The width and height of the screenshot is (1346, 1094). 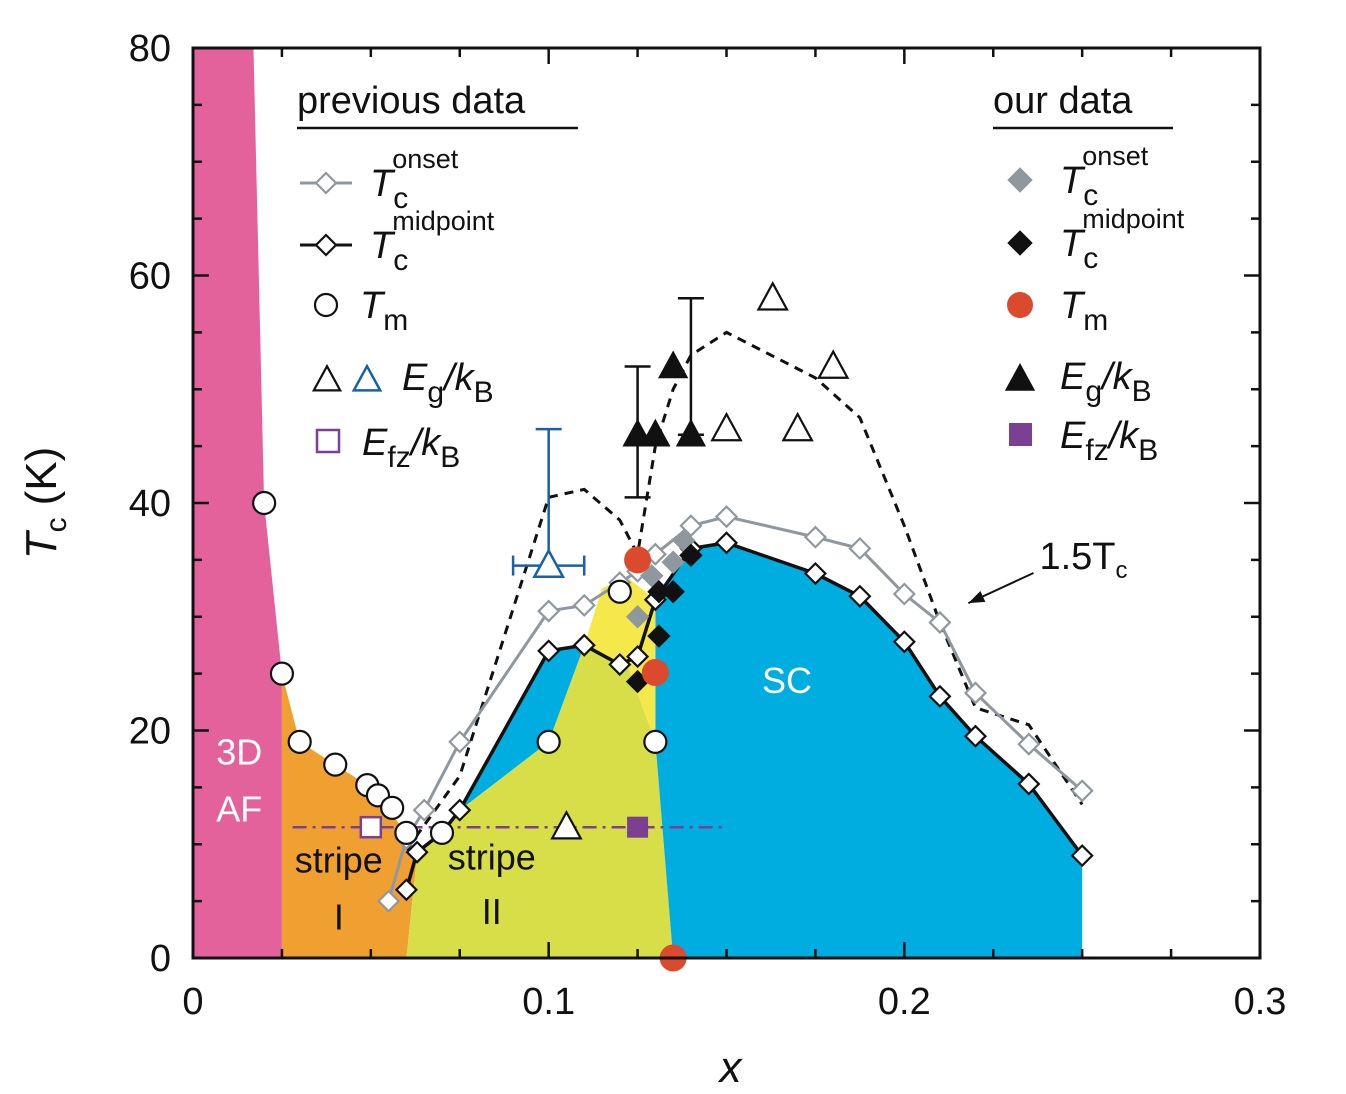 I want to click on legend-our-midpoint-diamond, so click(x=1020, y=243).